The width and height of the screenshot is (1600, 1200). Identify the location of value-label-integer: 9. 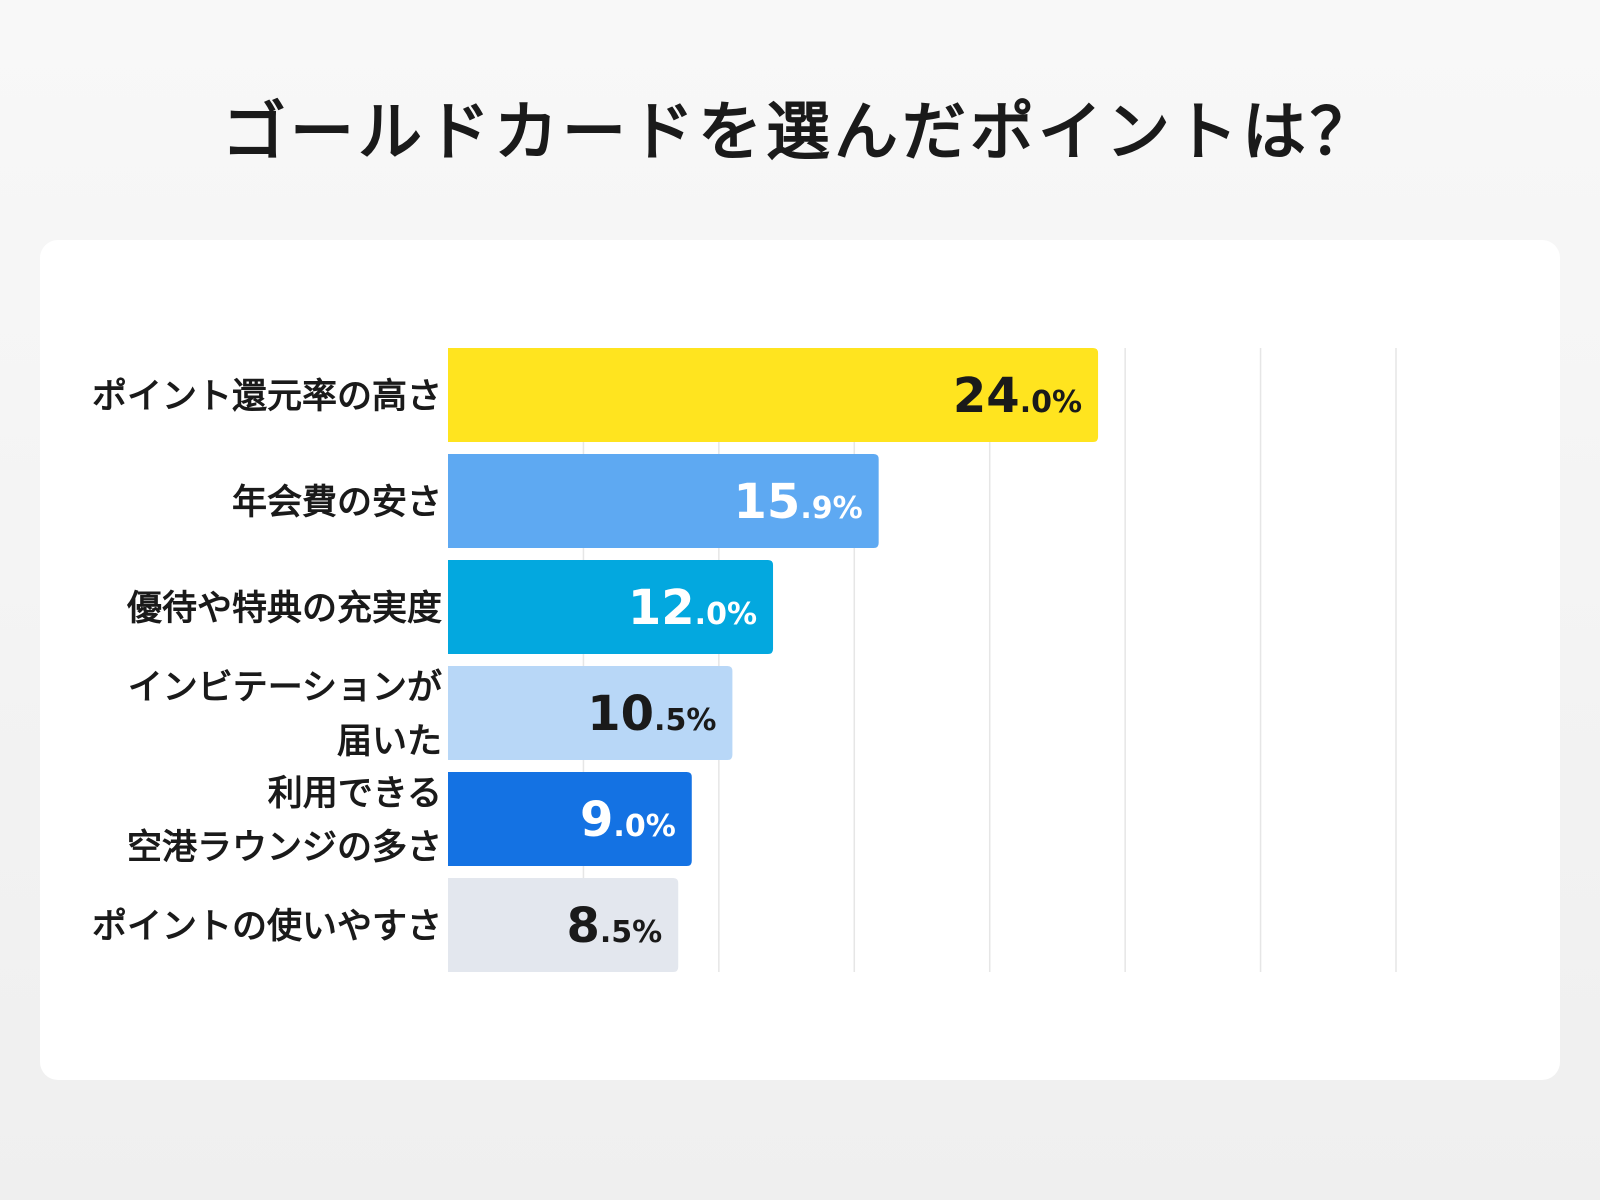
(596, 820).